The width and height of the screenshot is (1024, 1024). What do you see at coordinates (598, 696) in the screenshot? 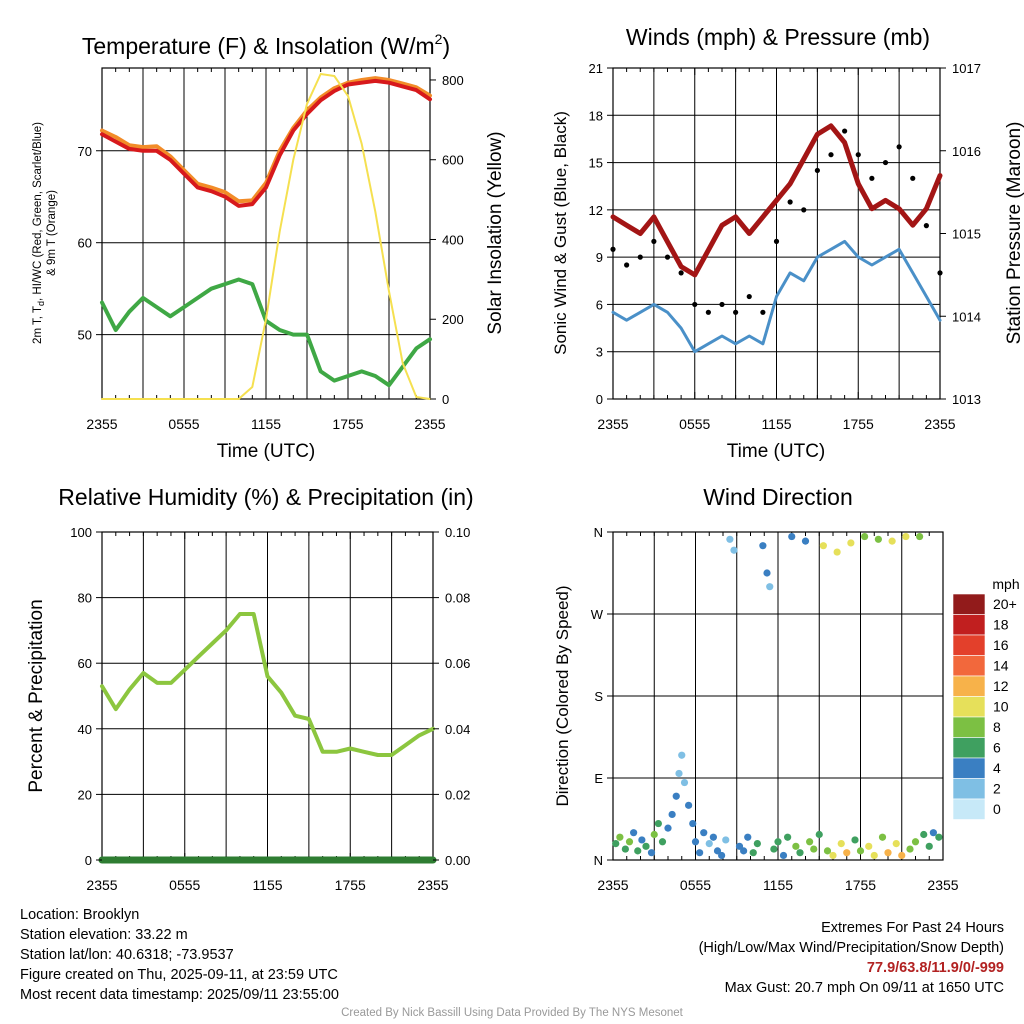
I see `y-tick-label: S` at bounding box center [598, 696].